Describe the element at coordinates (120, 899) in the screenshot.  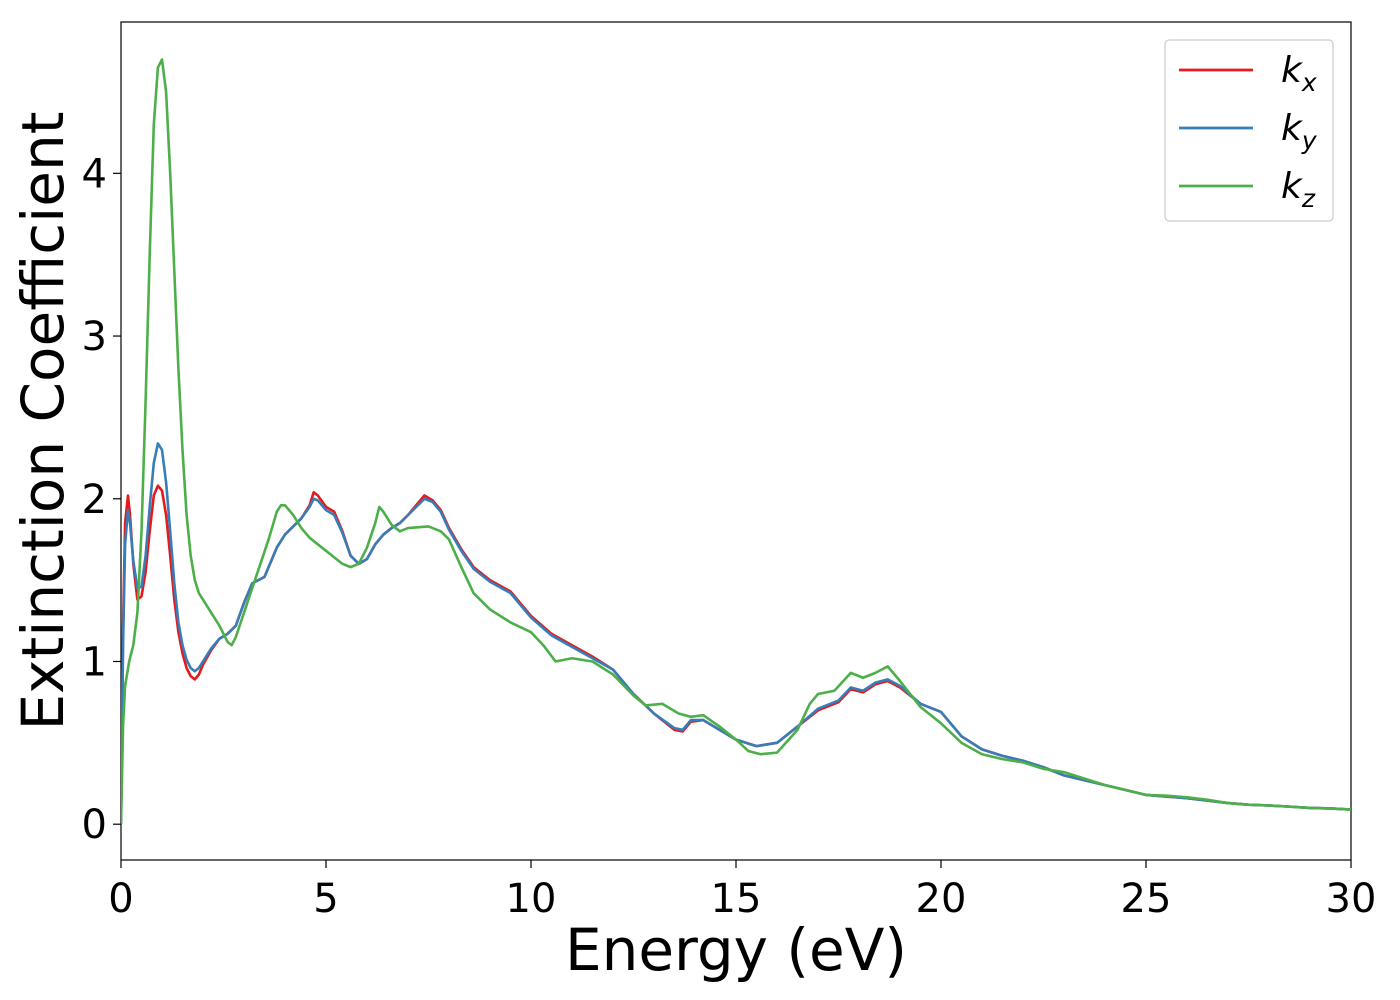
I see `x-tick-label: 0` at that location.